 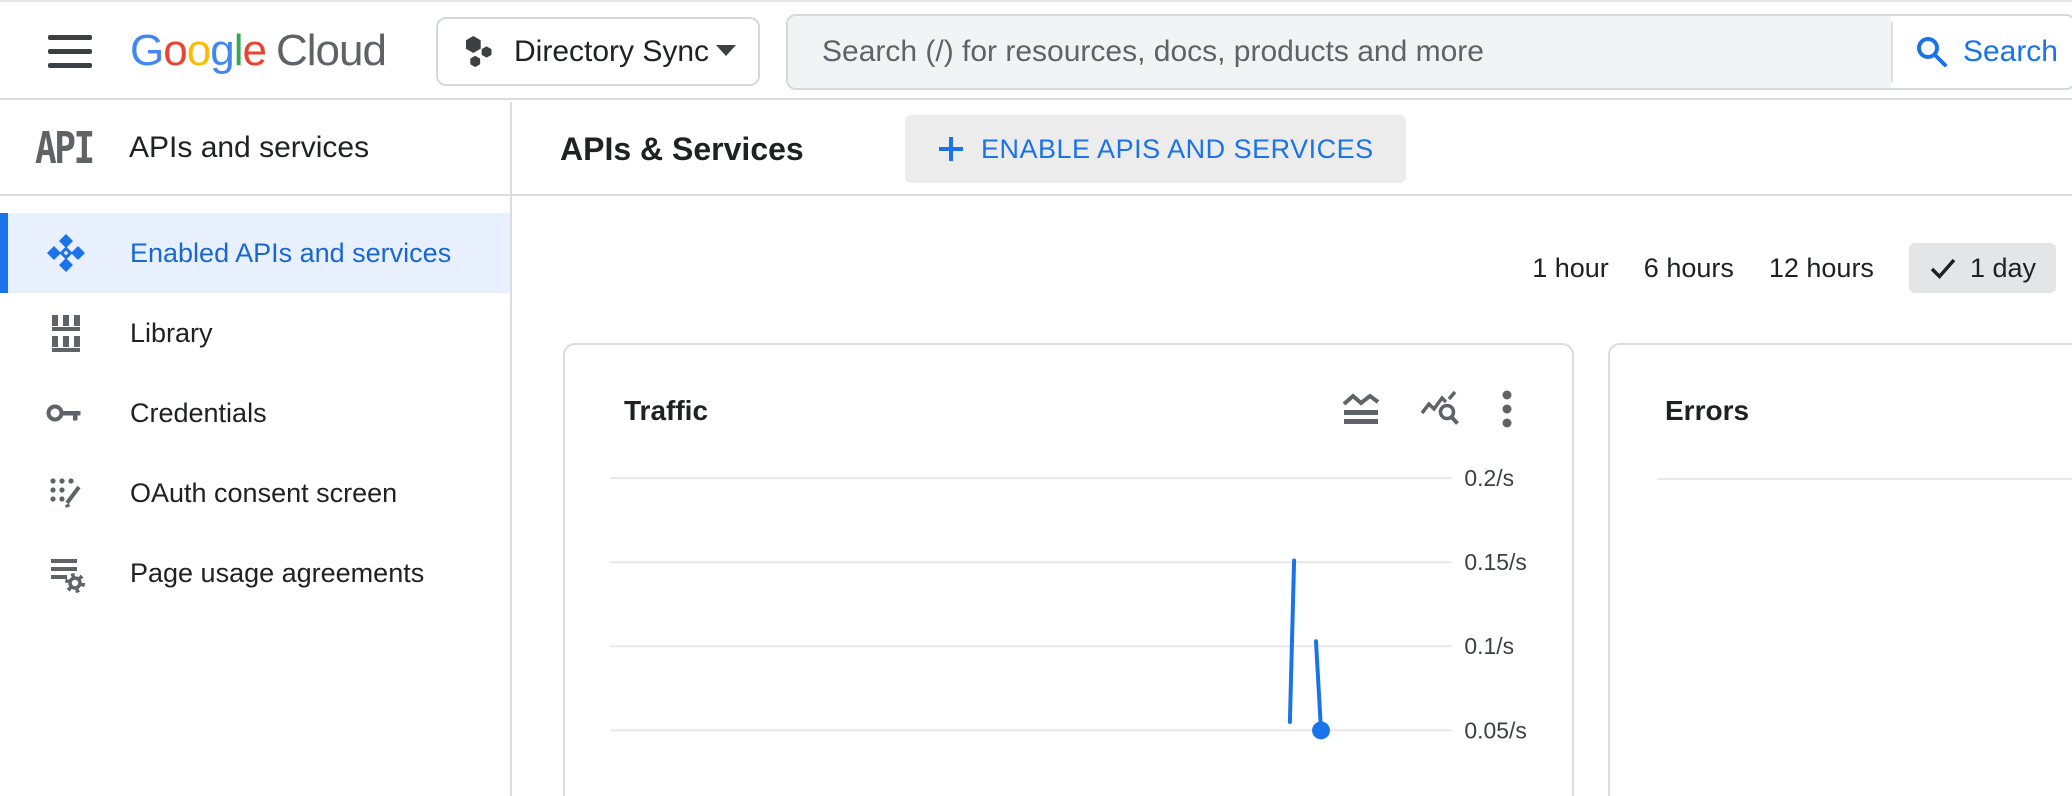 I want to click on time-range-1-day-selected: 1 day, so click(x=1982, y=268).